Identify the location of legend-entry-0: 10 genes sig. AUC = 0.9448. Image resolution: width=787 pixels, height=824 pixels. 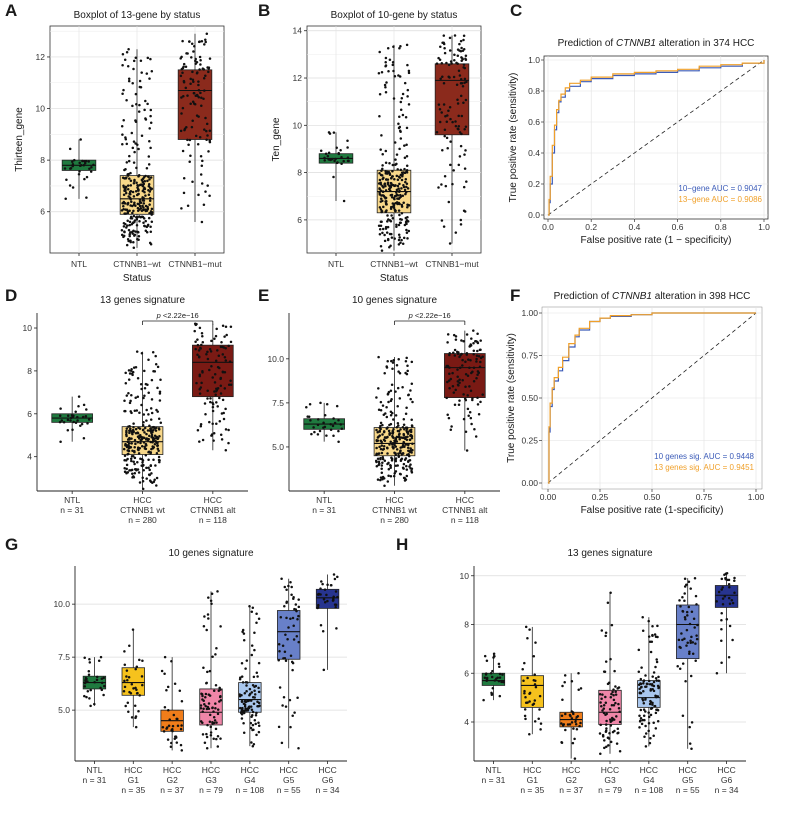
(704, 456).